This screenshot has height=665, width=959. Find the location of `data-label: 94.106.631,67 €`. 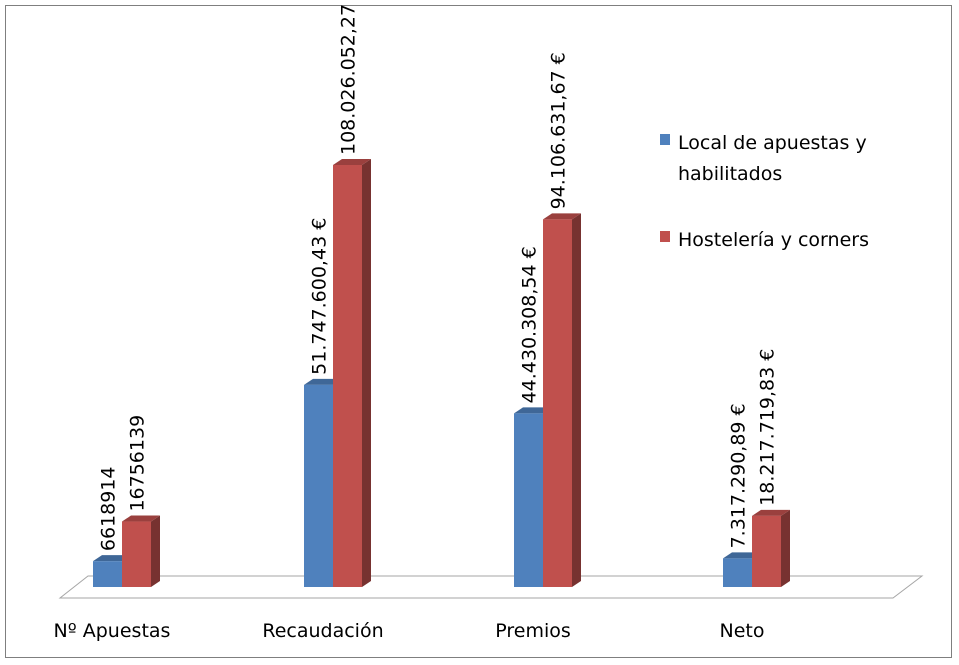

data-label: 94.106.631,67 € is located at coordinates (559, 130).